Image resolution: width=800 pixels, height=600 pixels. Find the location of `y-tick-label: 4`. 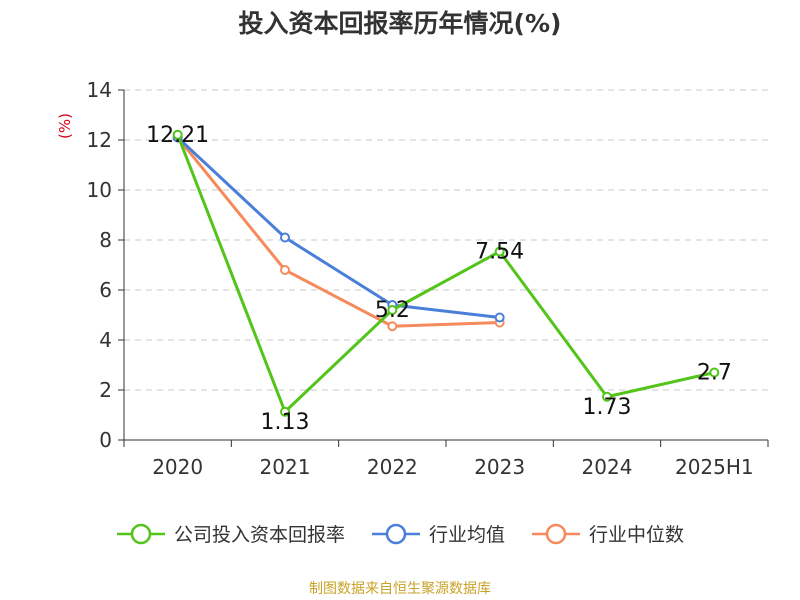

y-tick-label: 4 is located at coordinates (105, 340).